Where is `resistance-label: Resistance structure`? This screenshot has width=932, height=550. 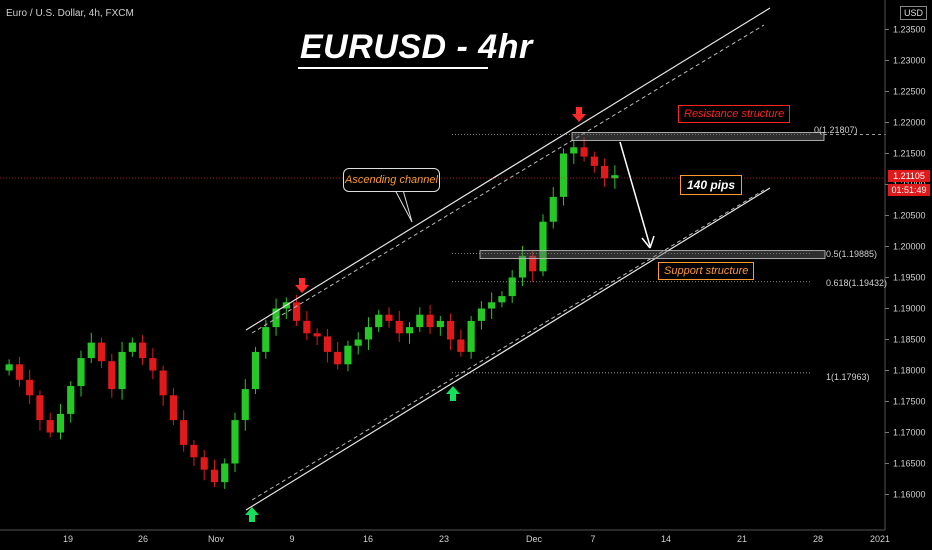
resistance-label: Resistance structure is located at coordinates (734, 114).